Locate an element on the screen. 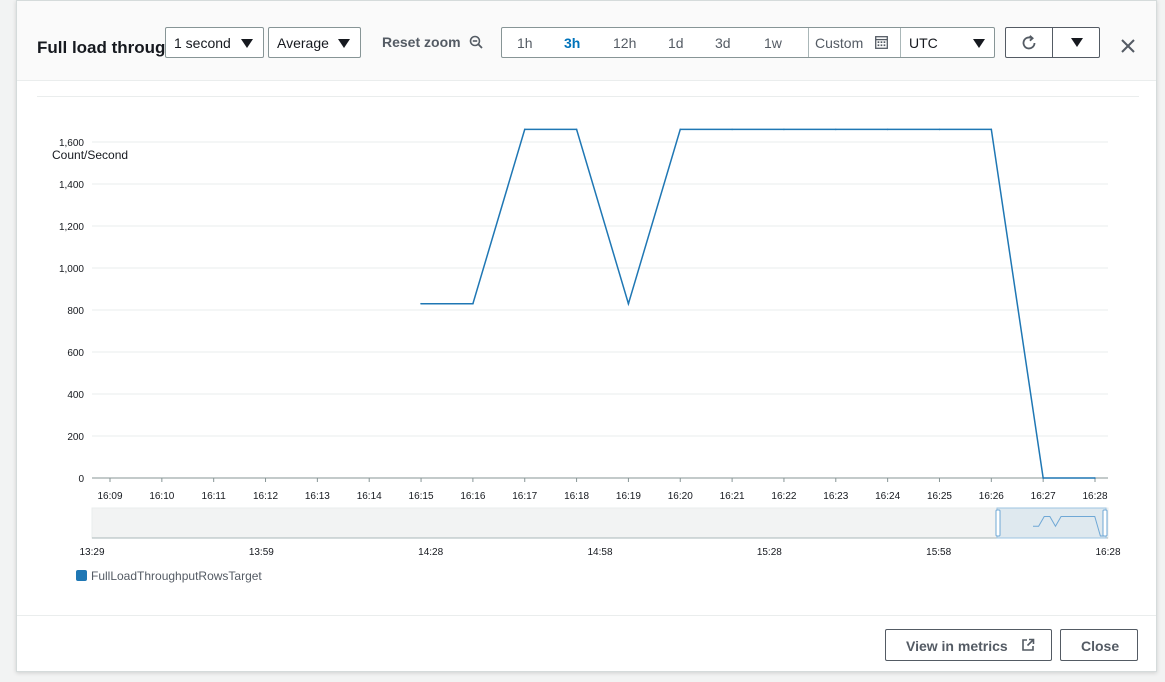 The image size is (1165, 682). range-3h: 3h is located at coordinates (572, 43).